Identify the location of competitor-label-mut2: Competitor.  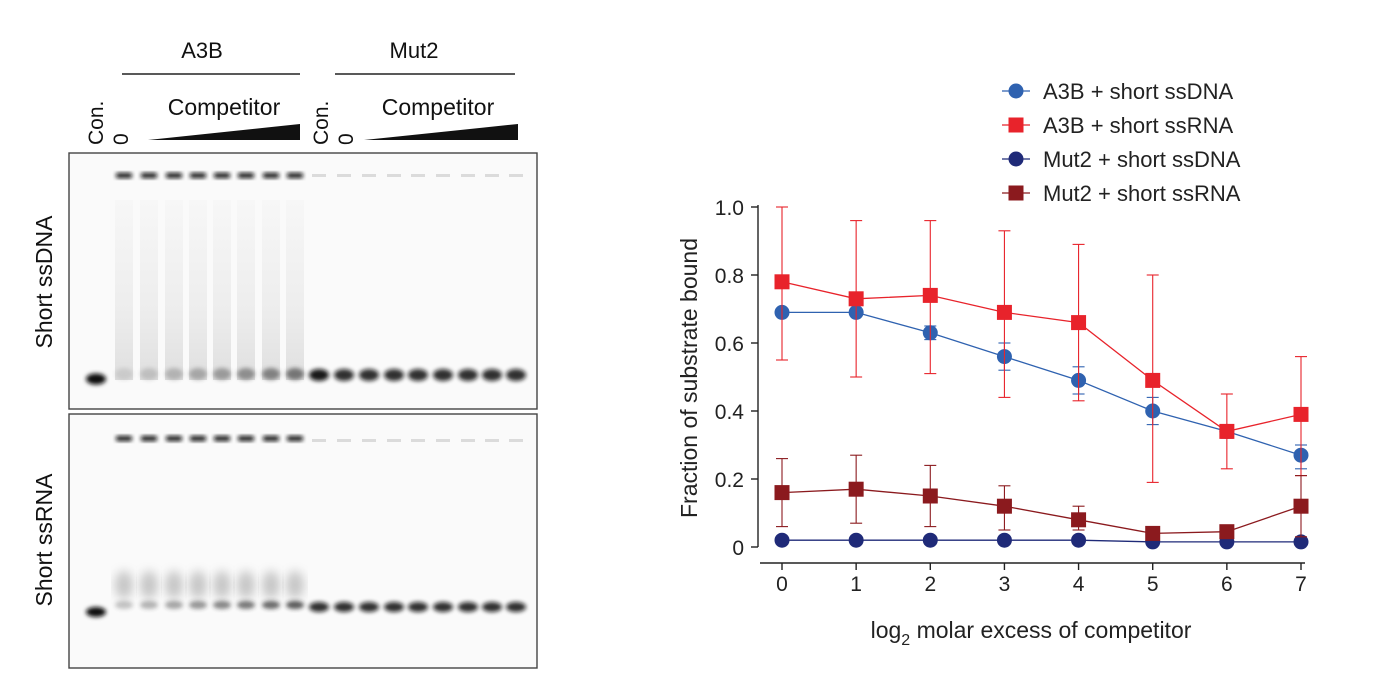
(438, 107).